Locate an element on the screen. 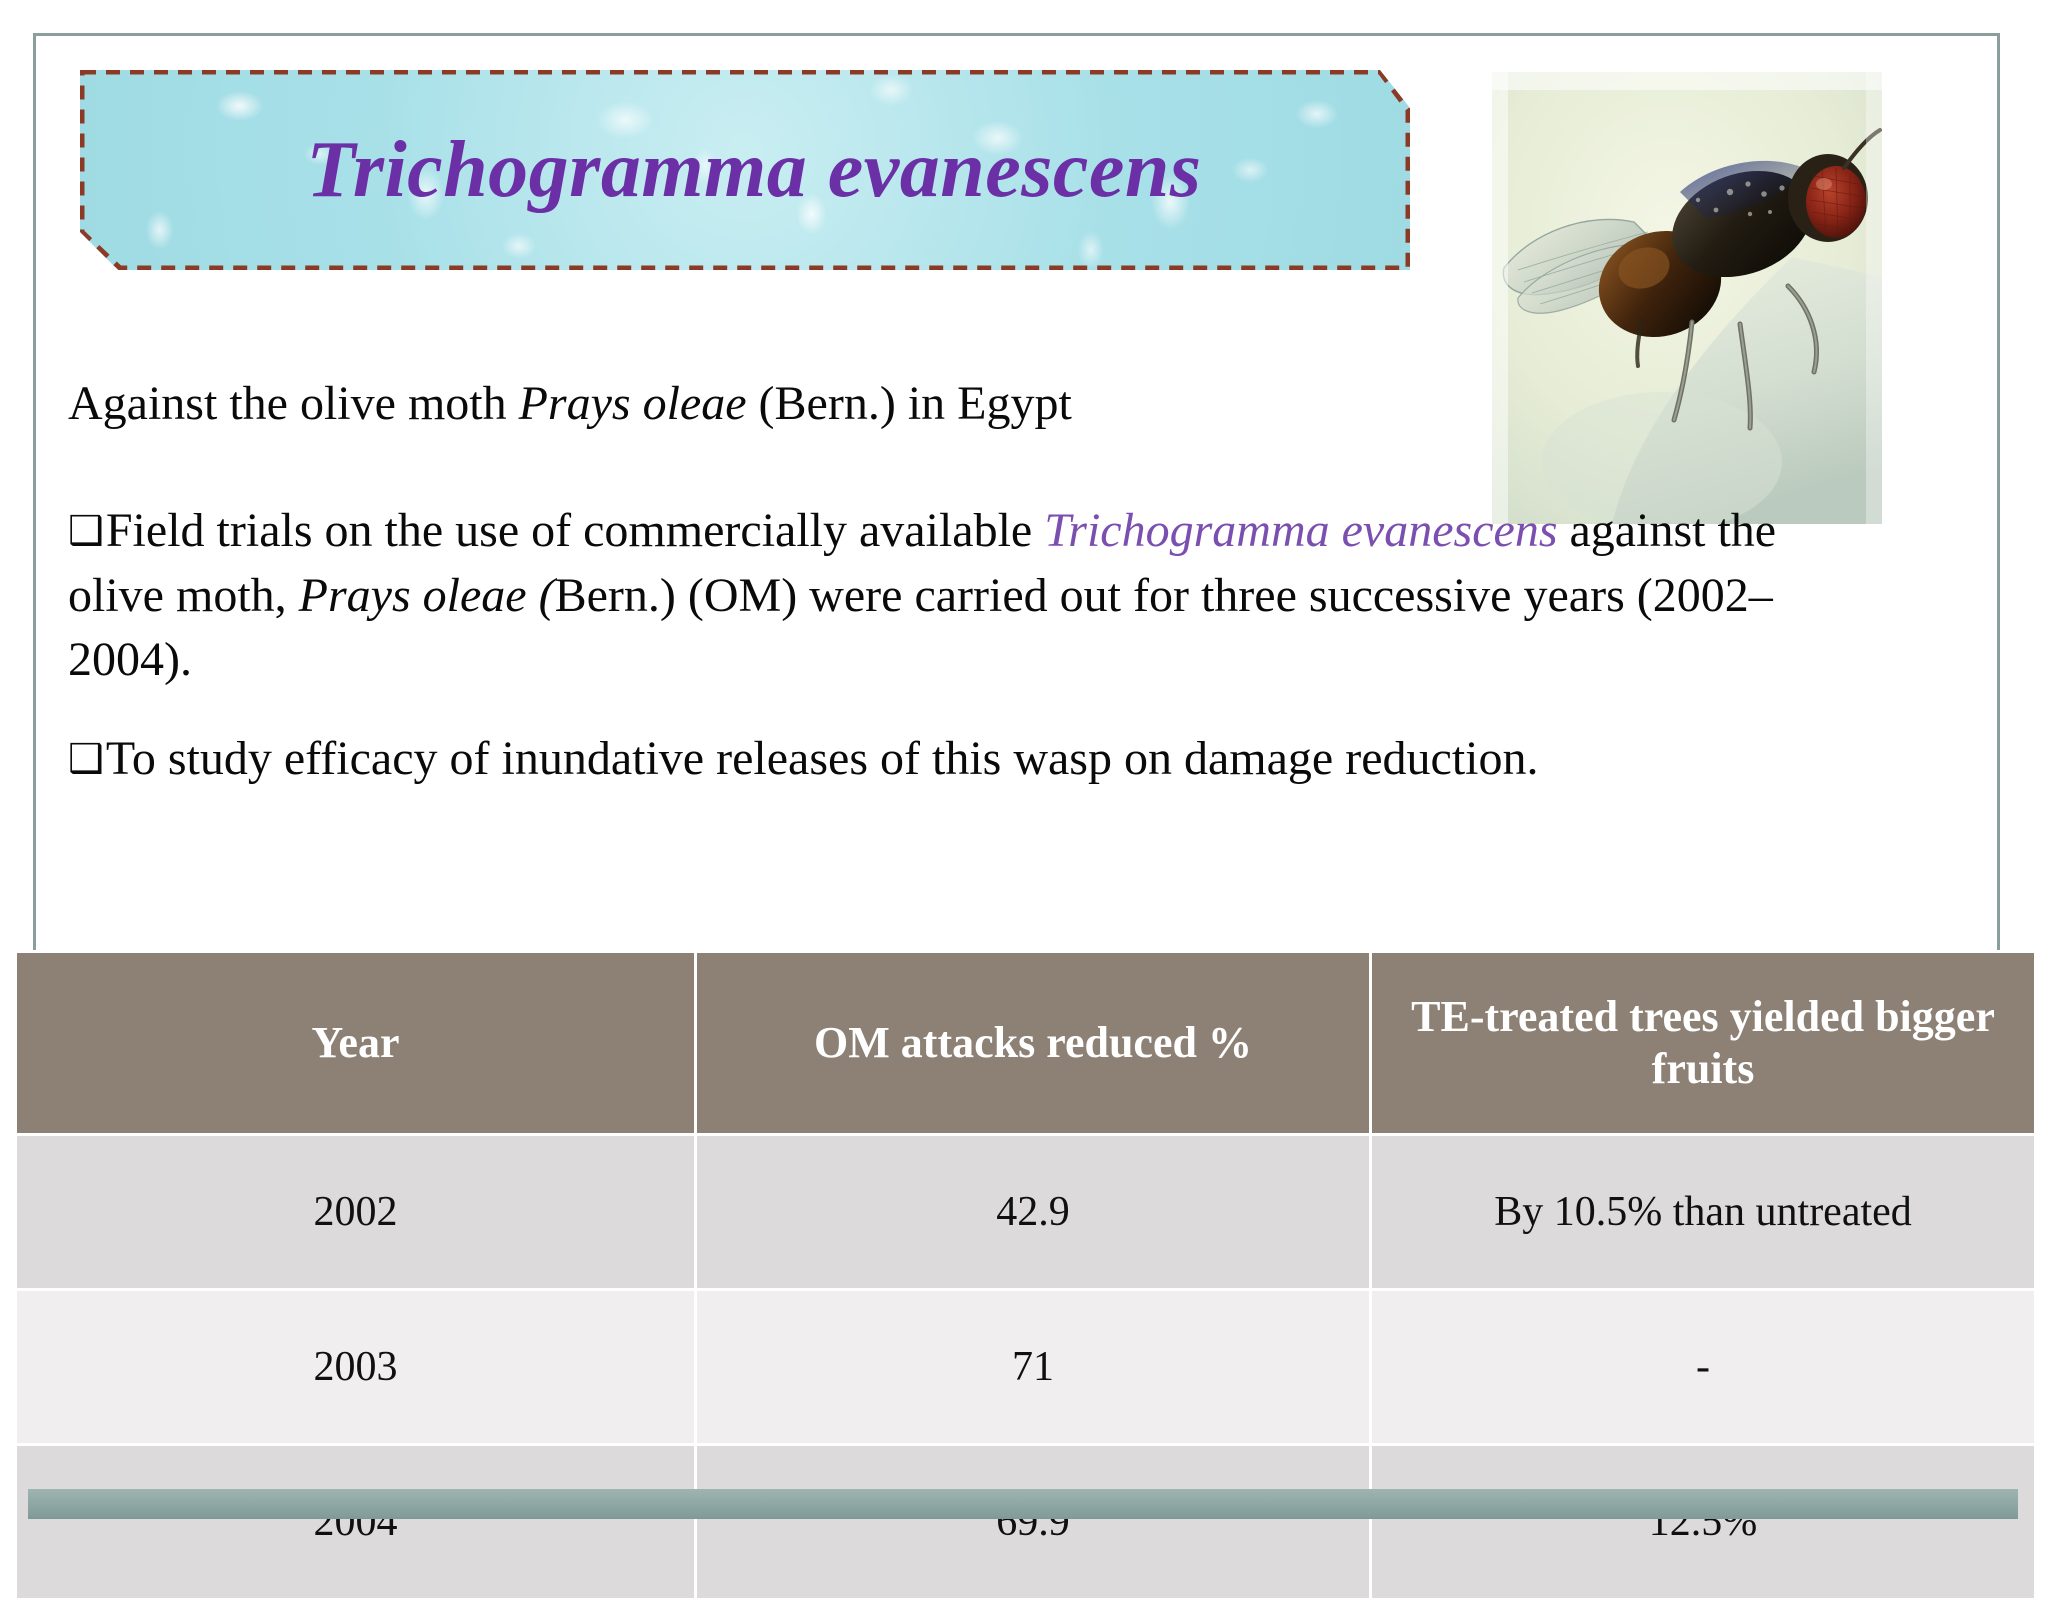  lead-species-italic: Prays oleae is located at coordinates (632, 403).